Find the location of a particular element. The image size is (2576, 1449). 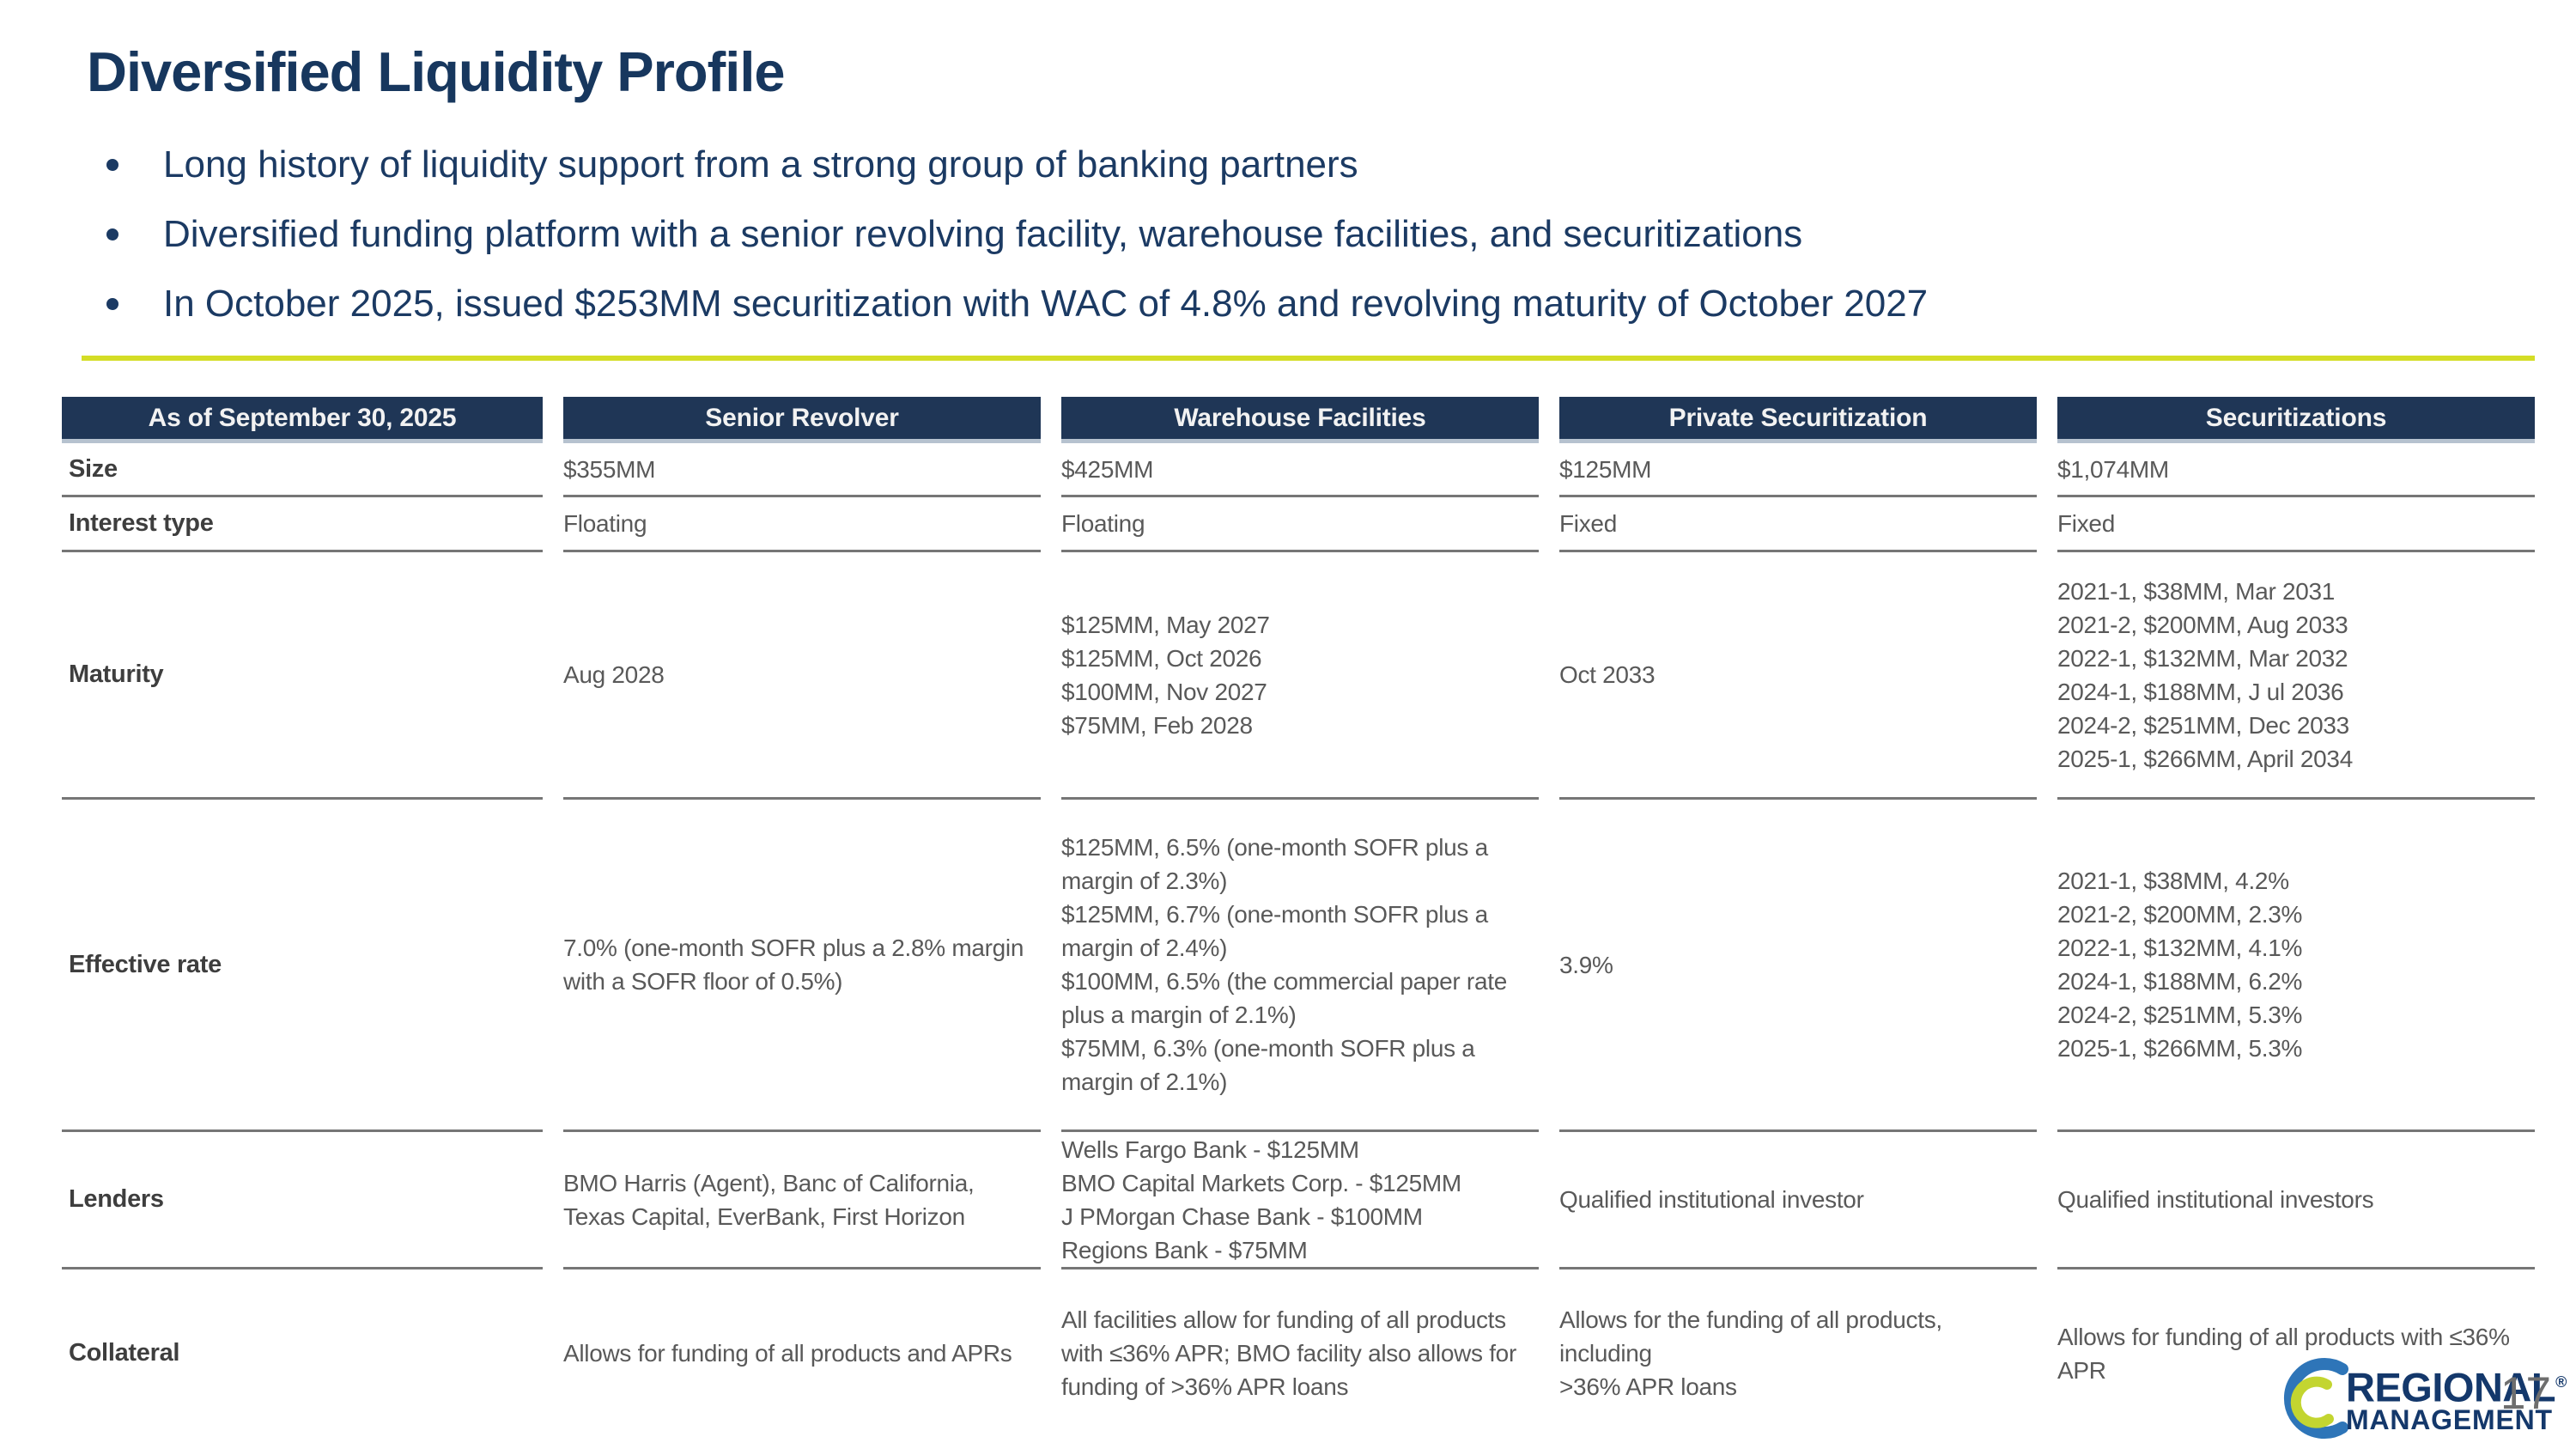

cell-lenders-private-securitization: Qualified institutional investor is located at coordinates (1798, 1200).